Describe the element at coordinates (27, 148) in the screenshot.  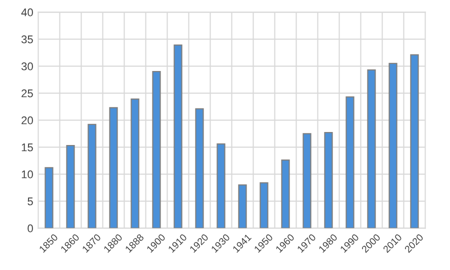
I see `y-tick-label: 15` at that location.